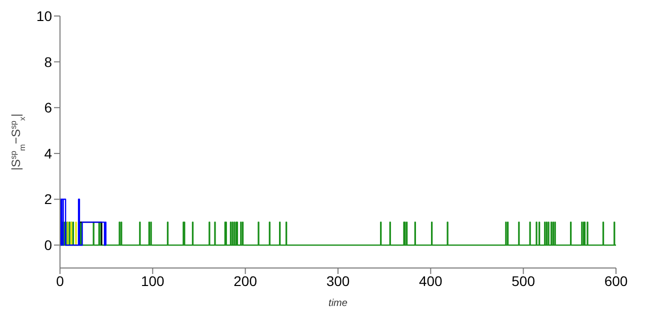 The image size is (654, 327). Describe the element at coordinates (48, 245) in the screenshot. I see `y-tick-label: 0` at that location.